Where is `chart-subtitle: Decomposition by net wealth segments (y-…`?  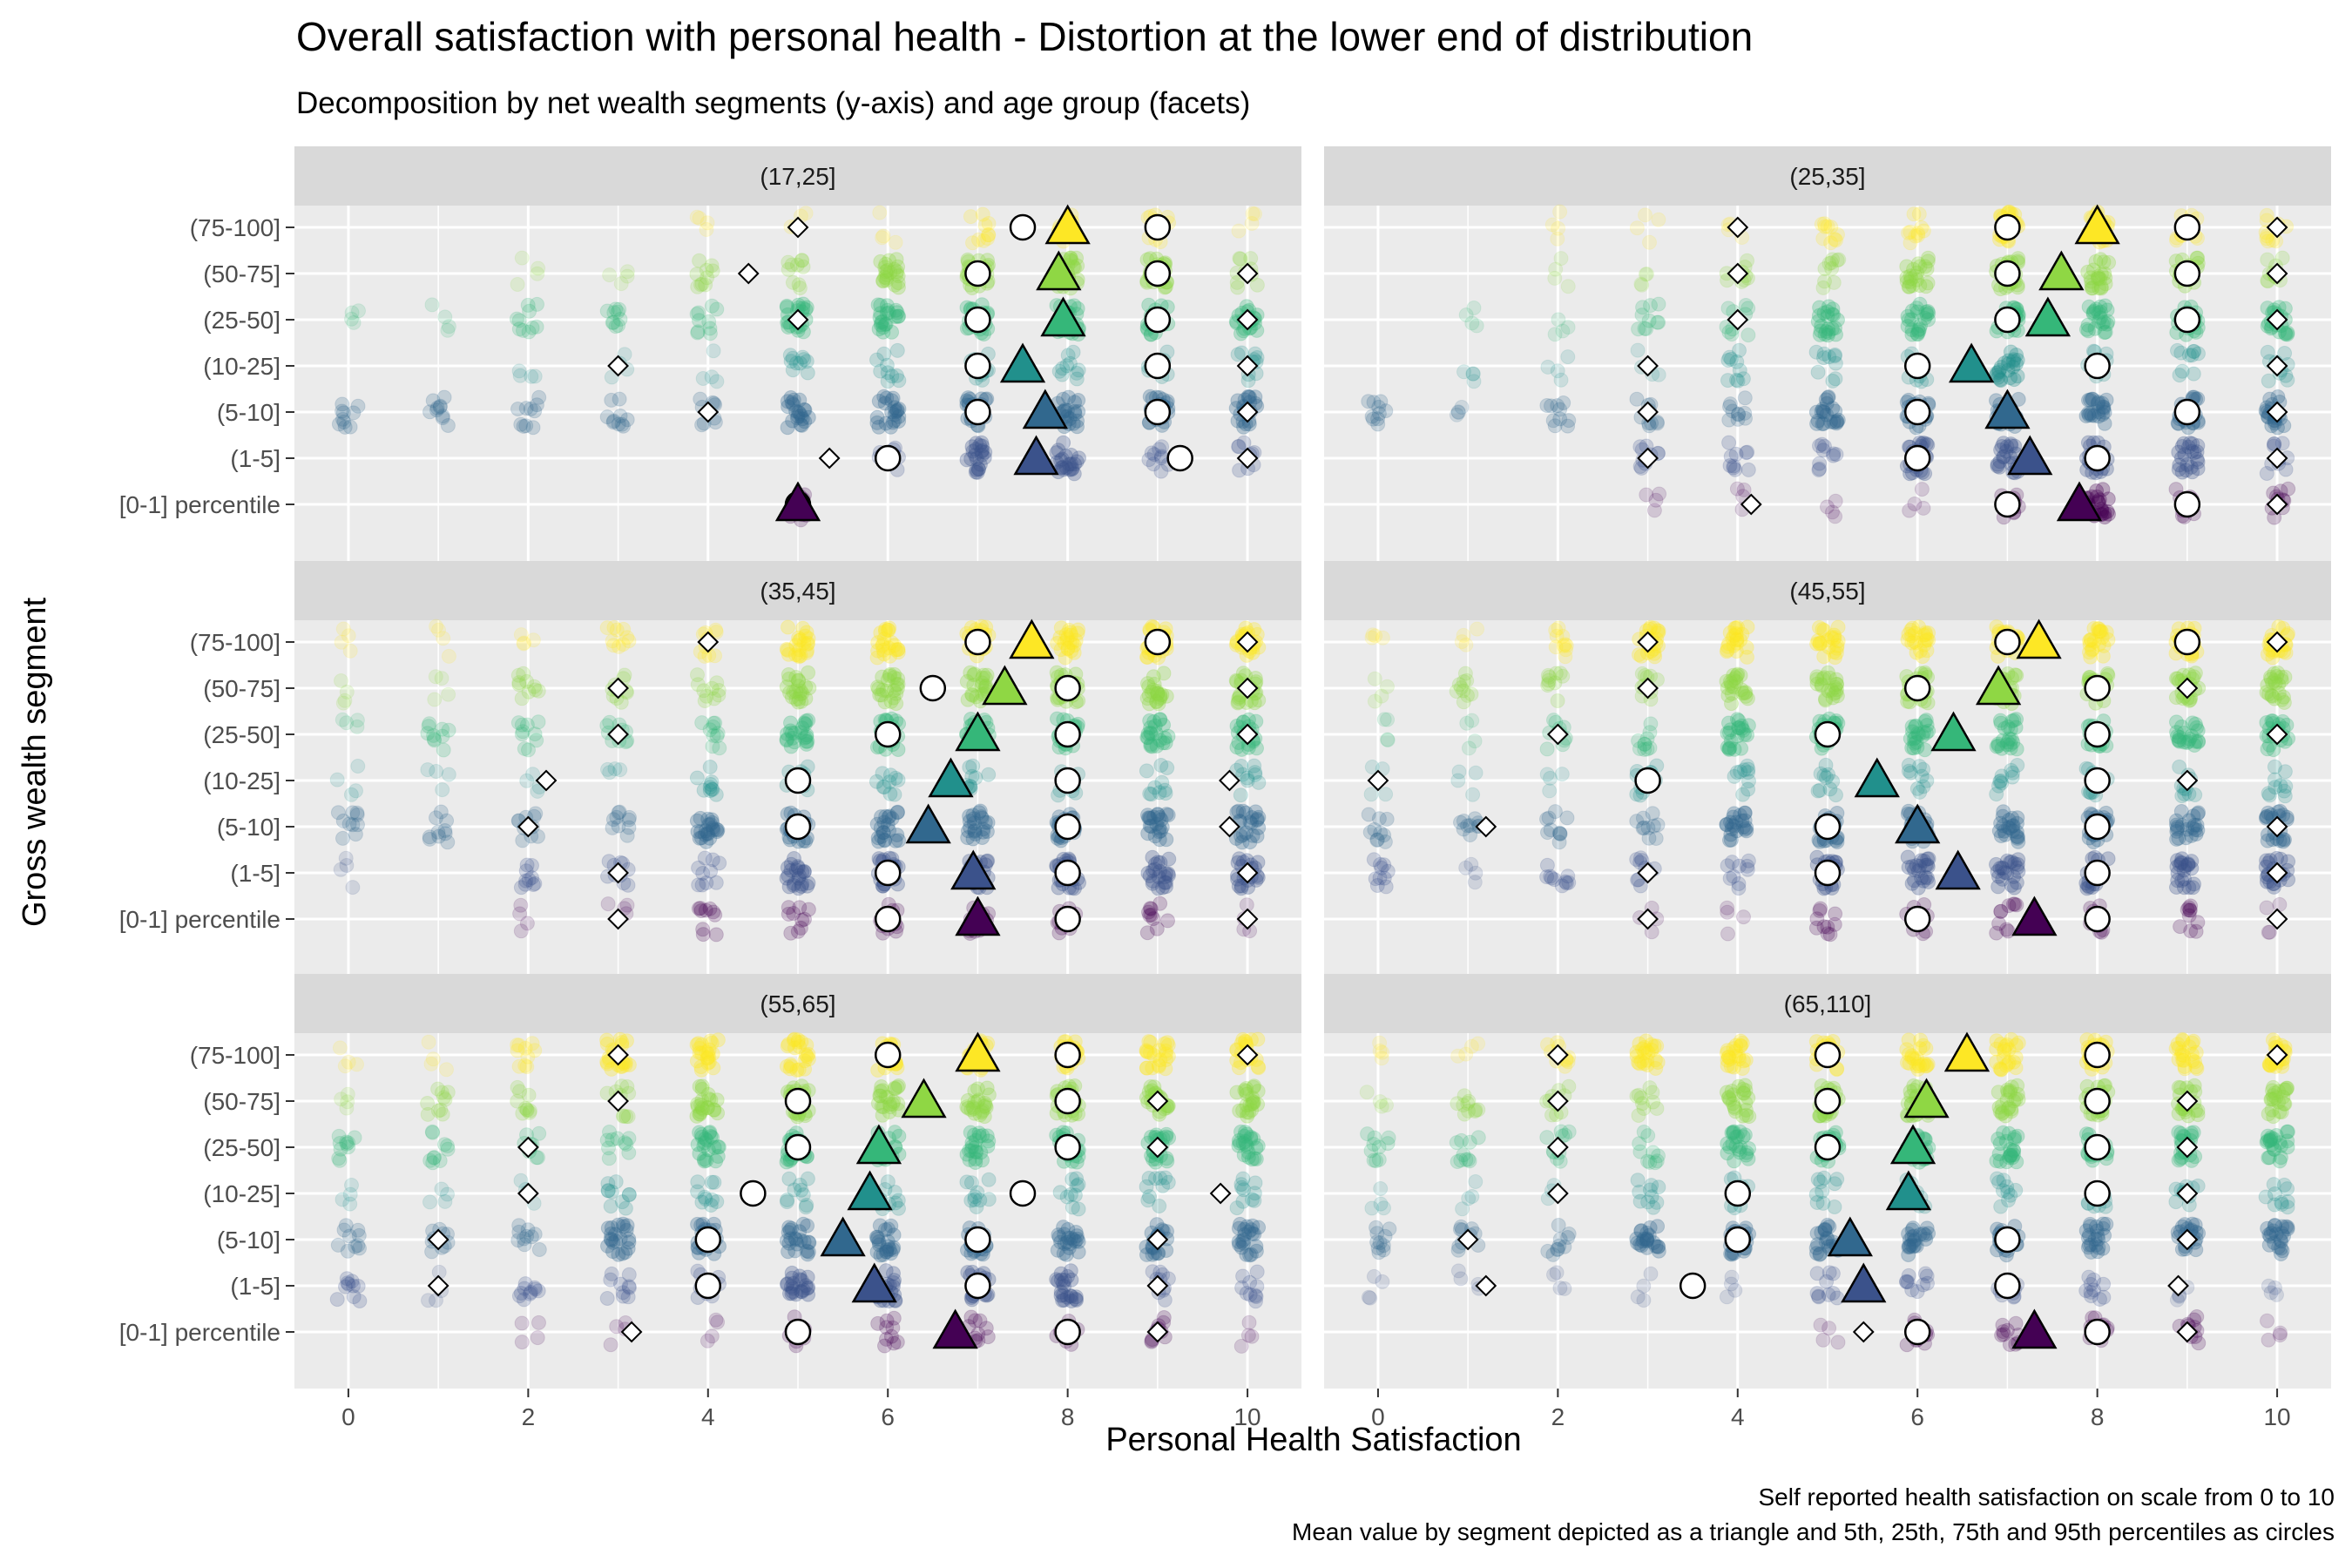
chart-subtitle: Decomposition by net wealth segments (y-… is located at coordinates (773, 103).